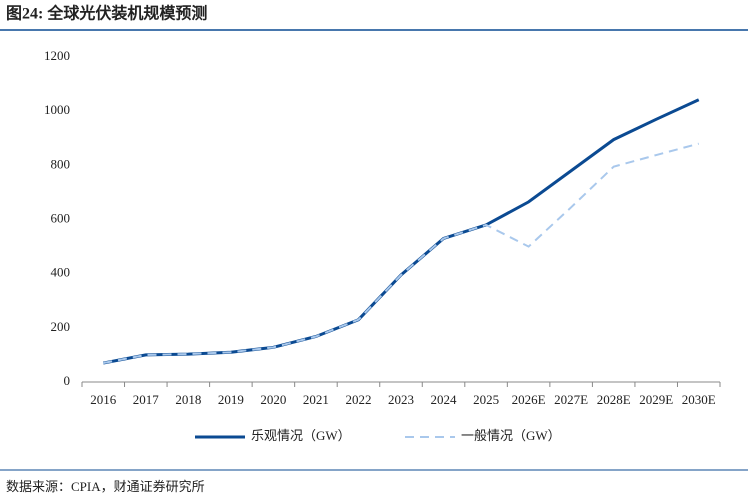 Image resolution: width=748 pixels, height=501 pixels. What do you see at coordinates (699, 399) in the screenshot?
I see `x-tick-label: 2030E` at bounding box center [699, 399].